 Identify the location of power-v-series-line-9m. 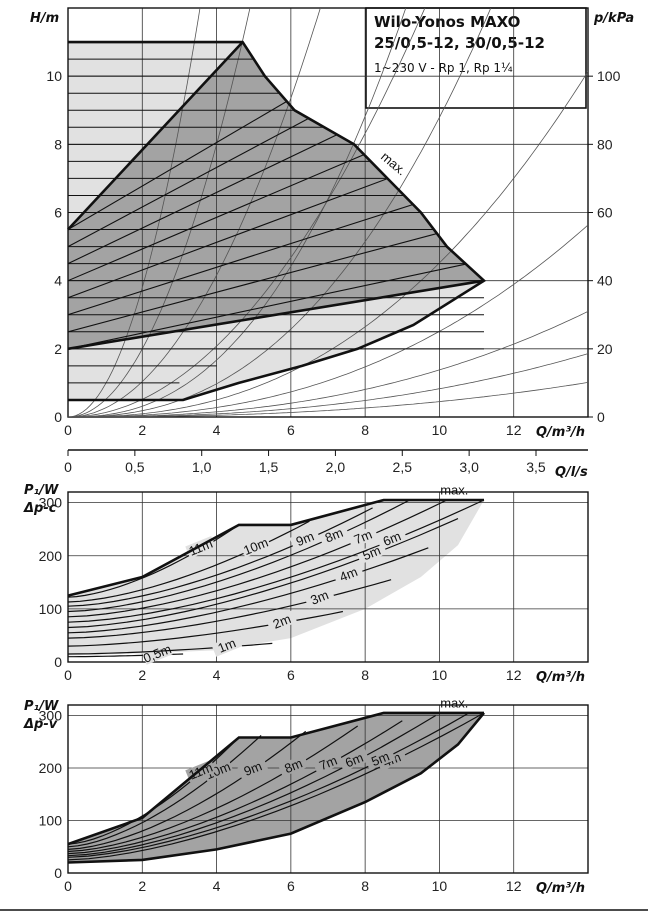
(187, 790).